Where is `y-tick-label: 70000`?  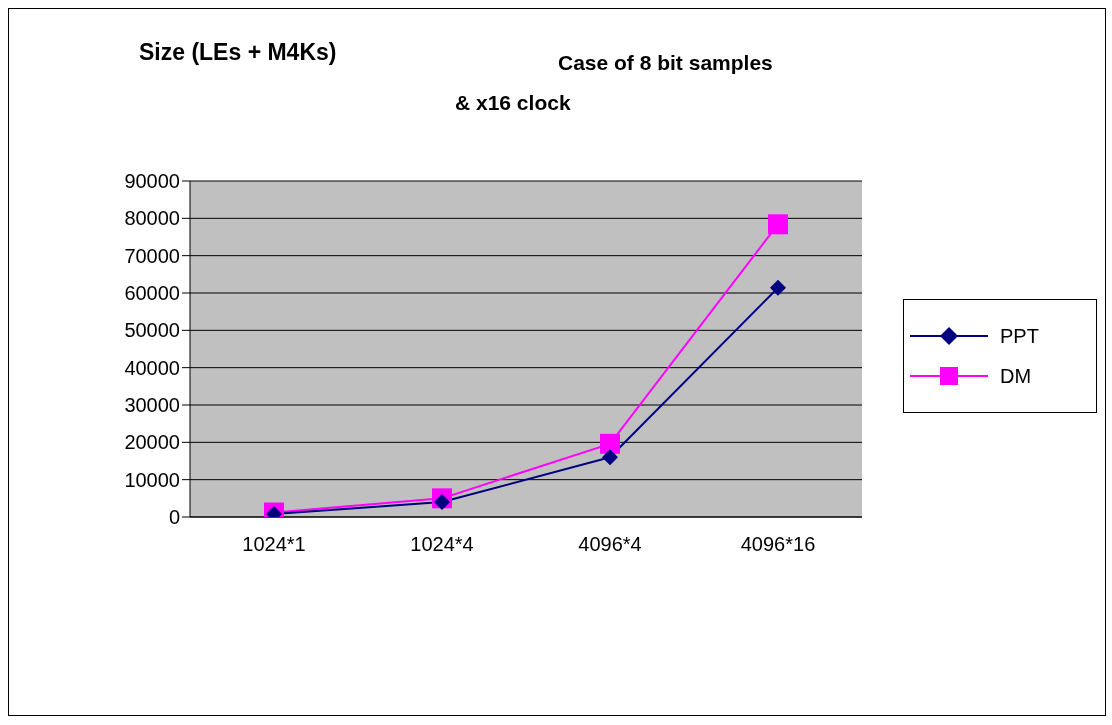 y-tick-label: 70000 is located at coordinates (152, 255).